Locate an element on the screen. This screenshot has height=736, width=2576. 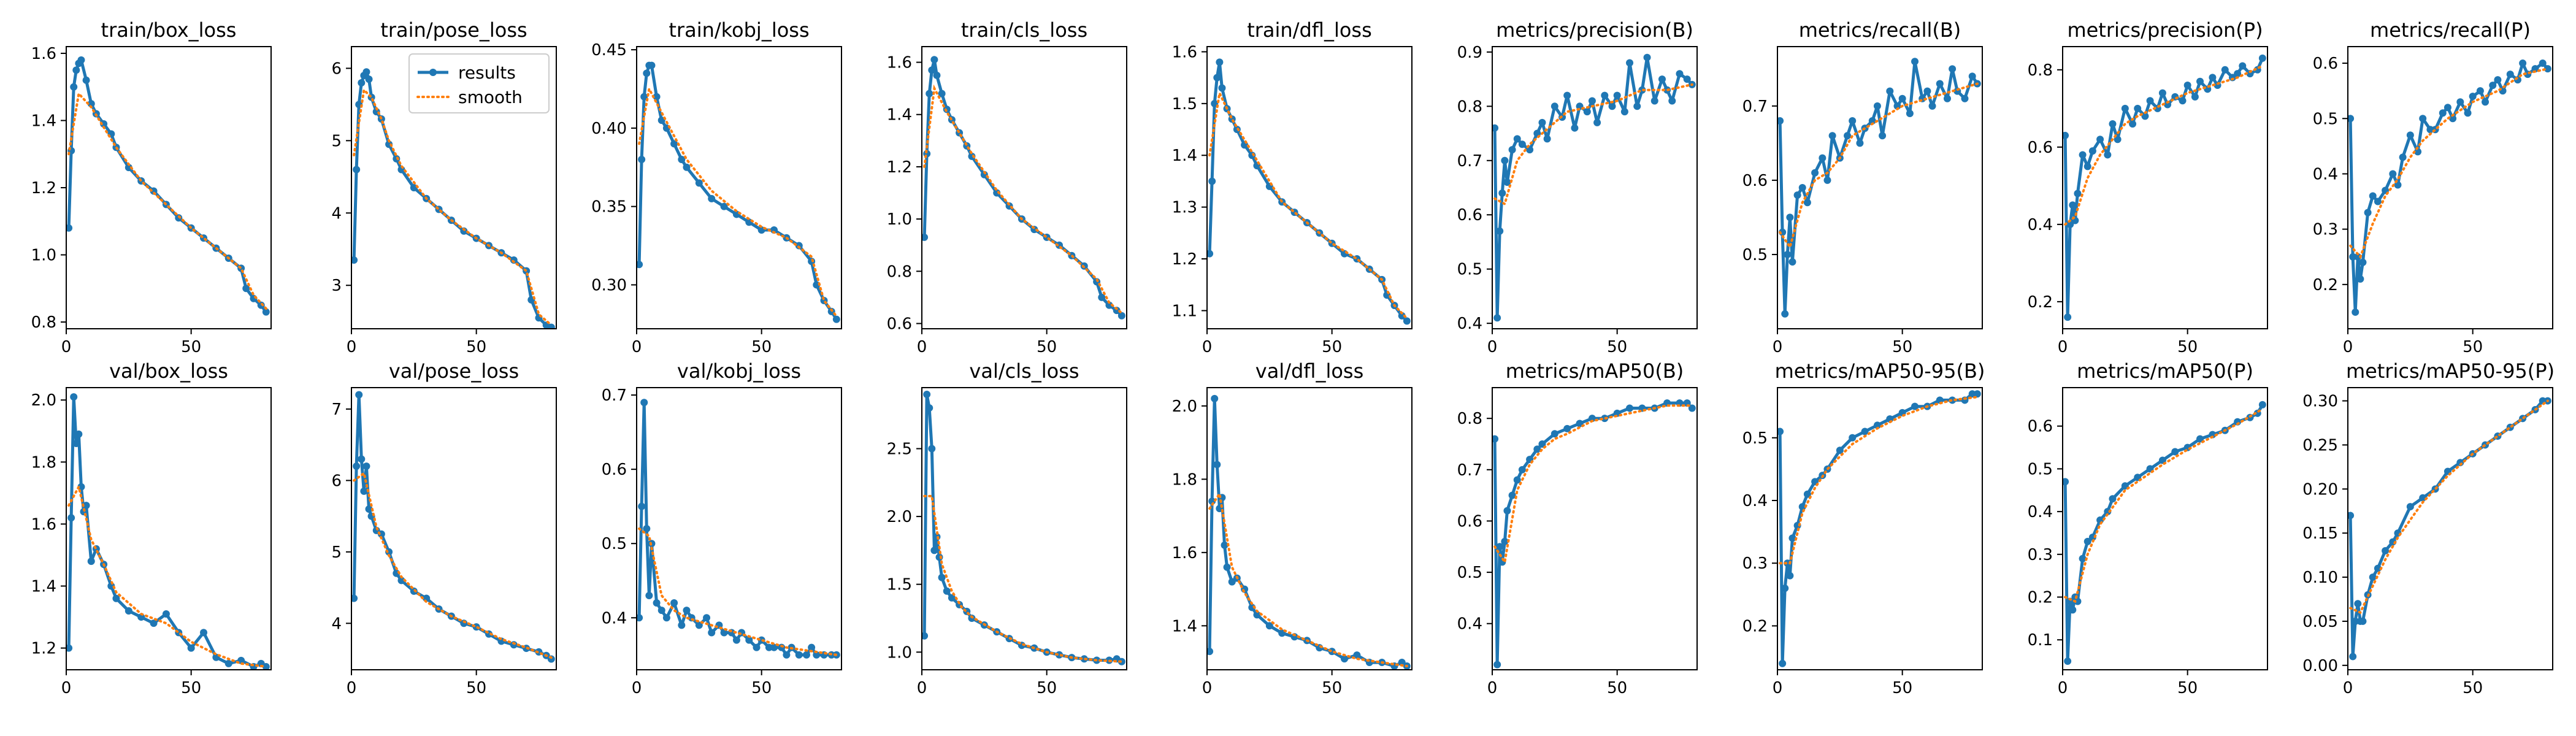
y-tick-label: 4 is located at coordinates (336, 213).